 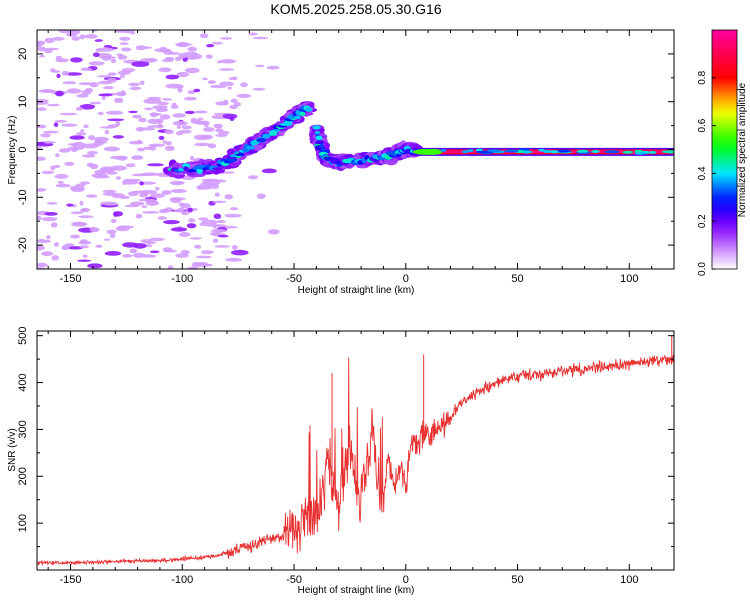 What do you see at coordinates (702, 269) in the screenshot?
I see `colorbar-tick-label: 0.0` at bounding box center [702, 269].